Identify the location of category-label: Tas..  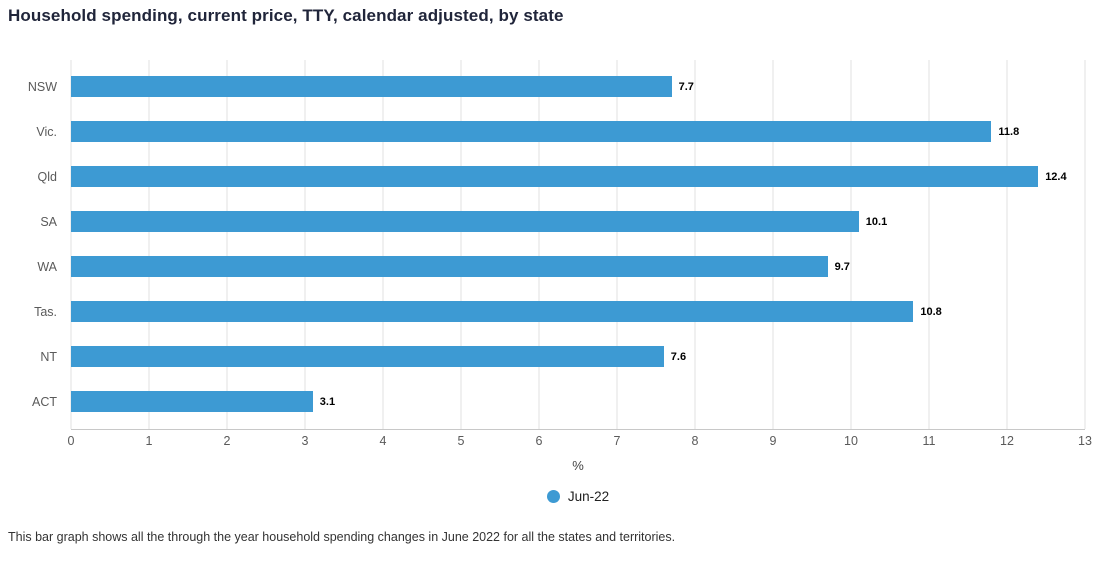
(45, 311).